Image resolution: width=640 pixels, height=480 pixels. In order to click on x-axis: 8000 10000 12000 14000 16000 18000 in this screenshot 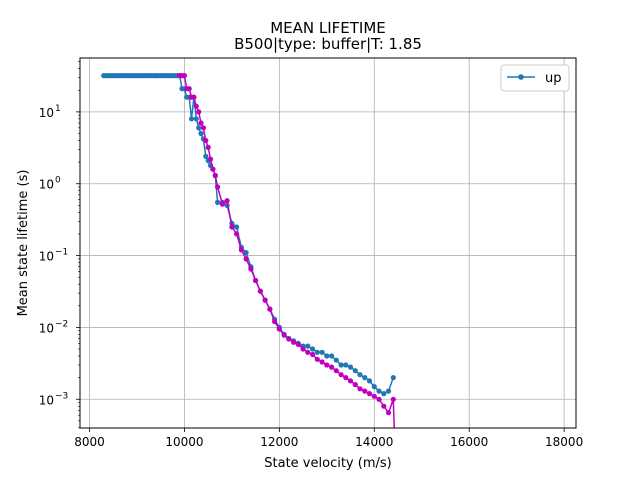, I will do `click(328, 438)`.